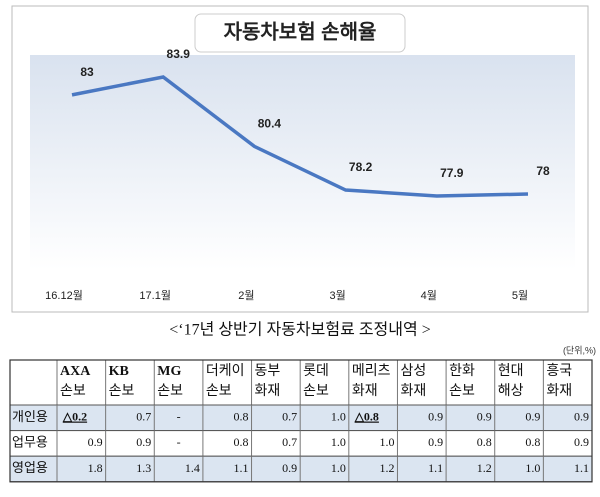 This screenshot has width=600, height=497. Describe the element at coordinates (316, 371) in the screenshot. I see `column-header: 롯데` at that location.